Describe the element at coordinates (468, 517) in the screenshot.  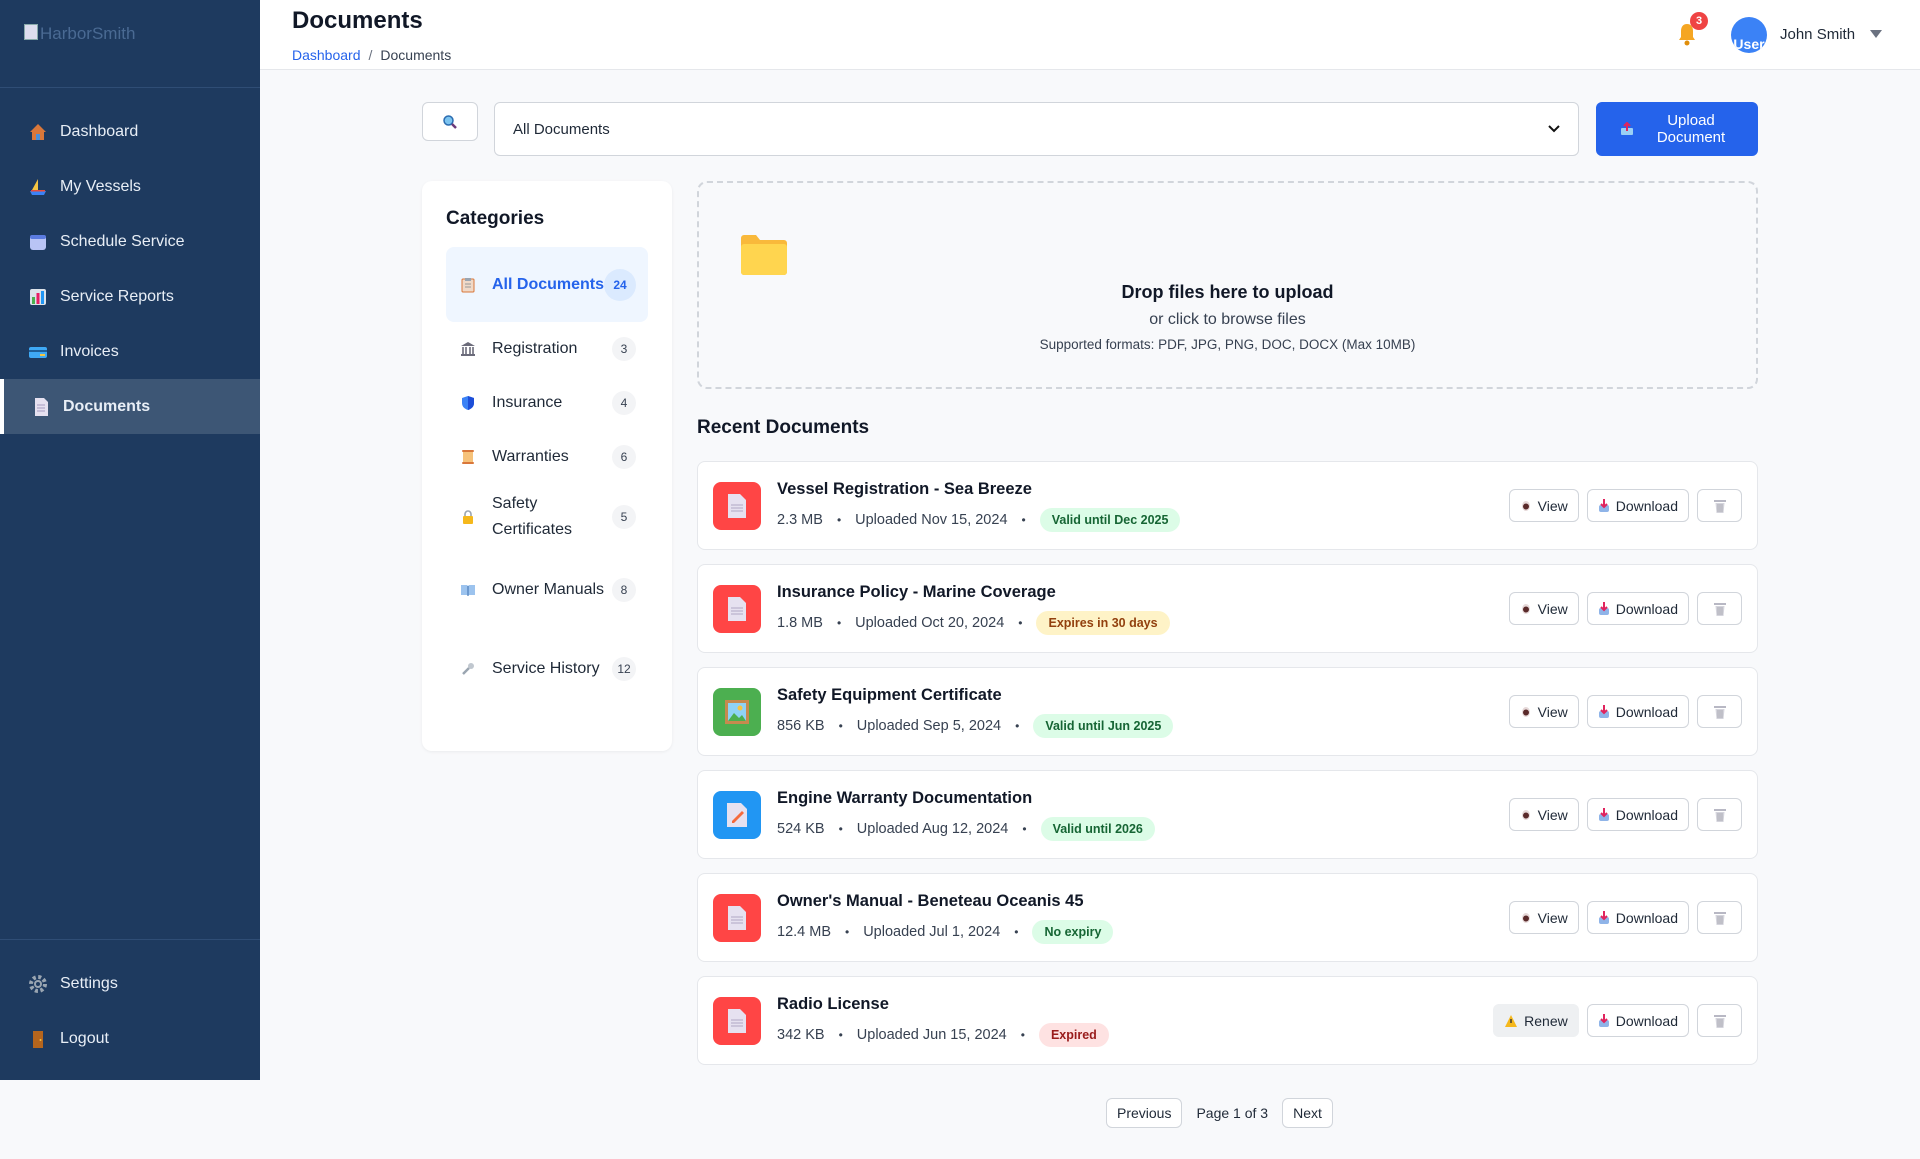
I see `lock-icon` at that location.